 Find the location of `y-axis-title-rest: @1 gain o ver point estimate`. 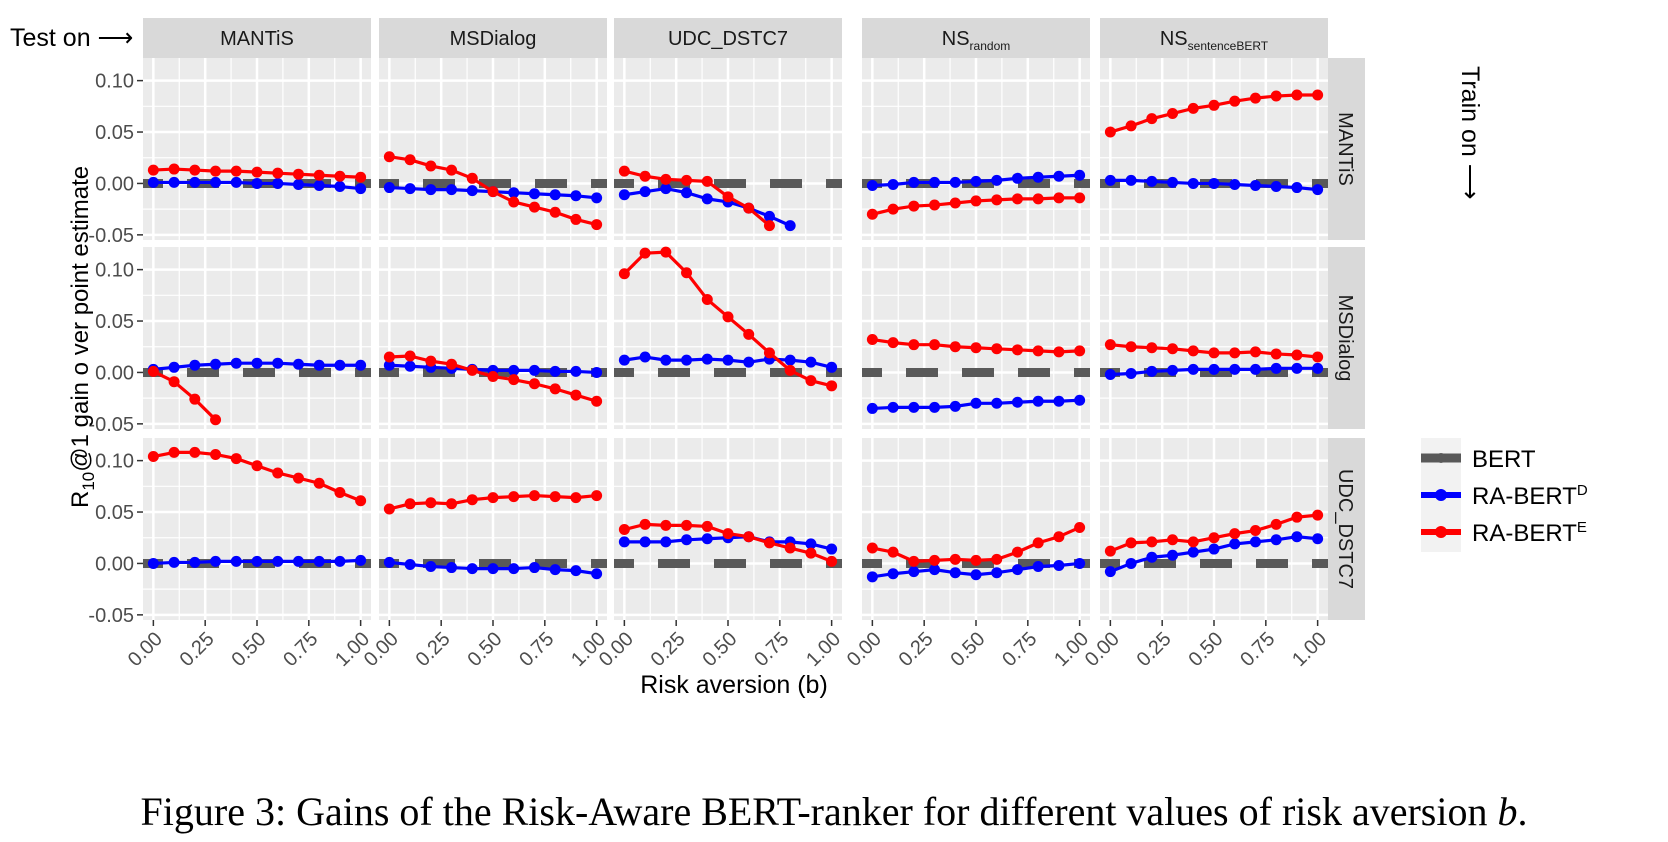

y-axis-title-rest: @1 gain o ver point estimate is located at coordinates (80, 319).